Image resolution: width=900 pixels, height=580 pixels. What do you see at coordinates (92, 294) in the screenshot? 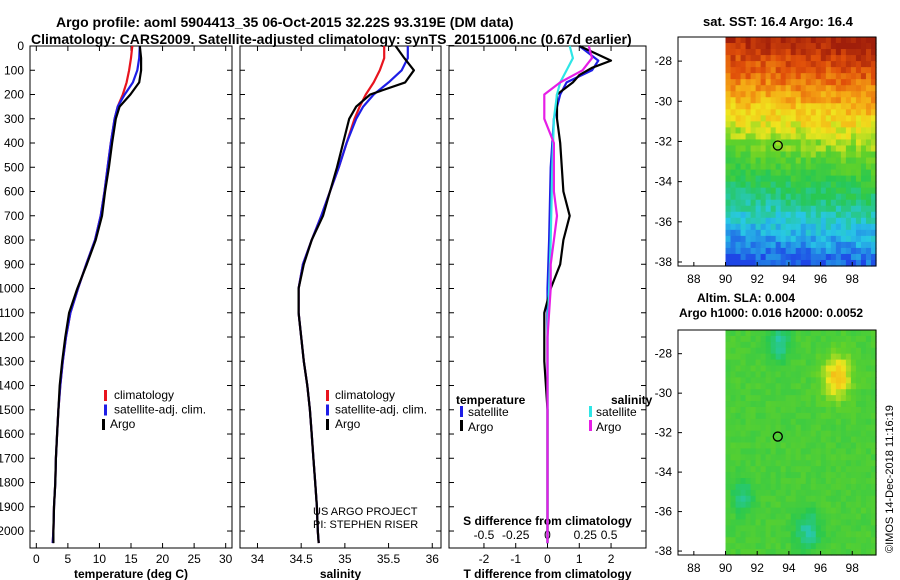
I see `temperature-series-line` at bounding box center [92, 294].